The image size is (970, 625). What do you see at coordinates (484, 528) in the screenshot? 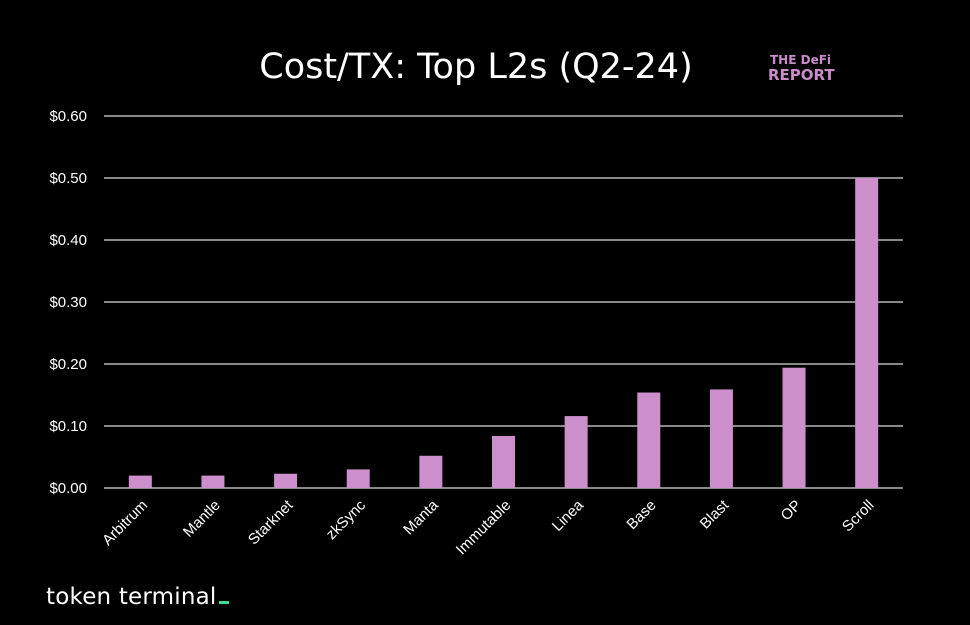
I see `x-label-immutable: Immutable` at bounding box center [484, 528].